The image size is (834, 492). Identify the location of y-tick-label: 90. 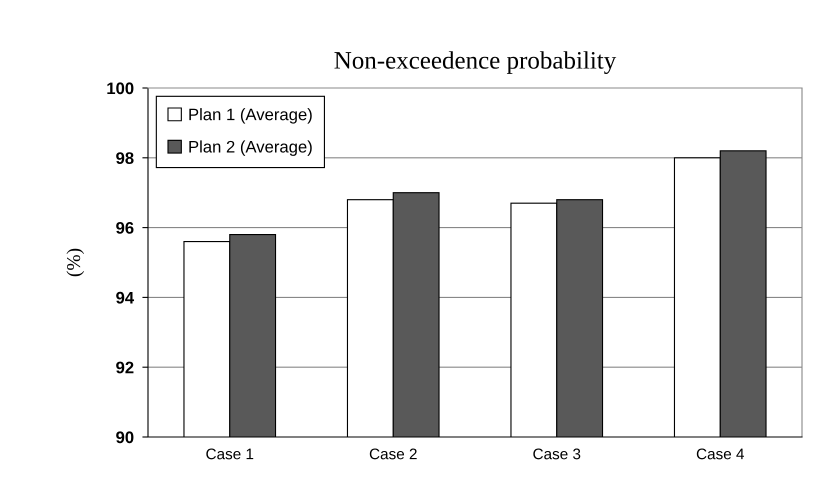
(125, 437).